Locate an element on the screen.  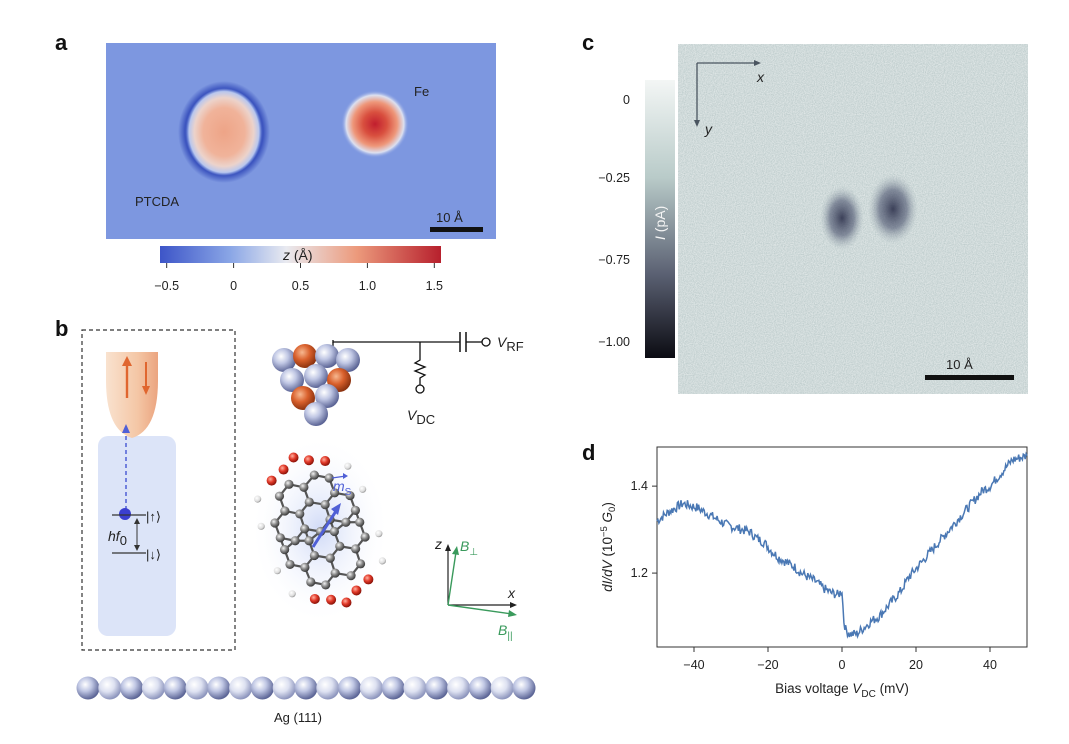
chart-frame is located at coordinates (842, 547).